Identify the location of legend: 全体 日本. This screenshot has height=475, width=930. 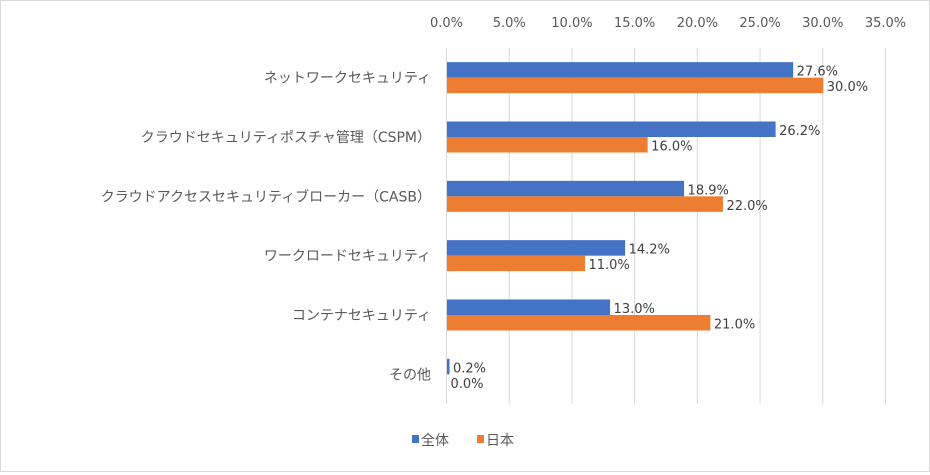
(463, 440).